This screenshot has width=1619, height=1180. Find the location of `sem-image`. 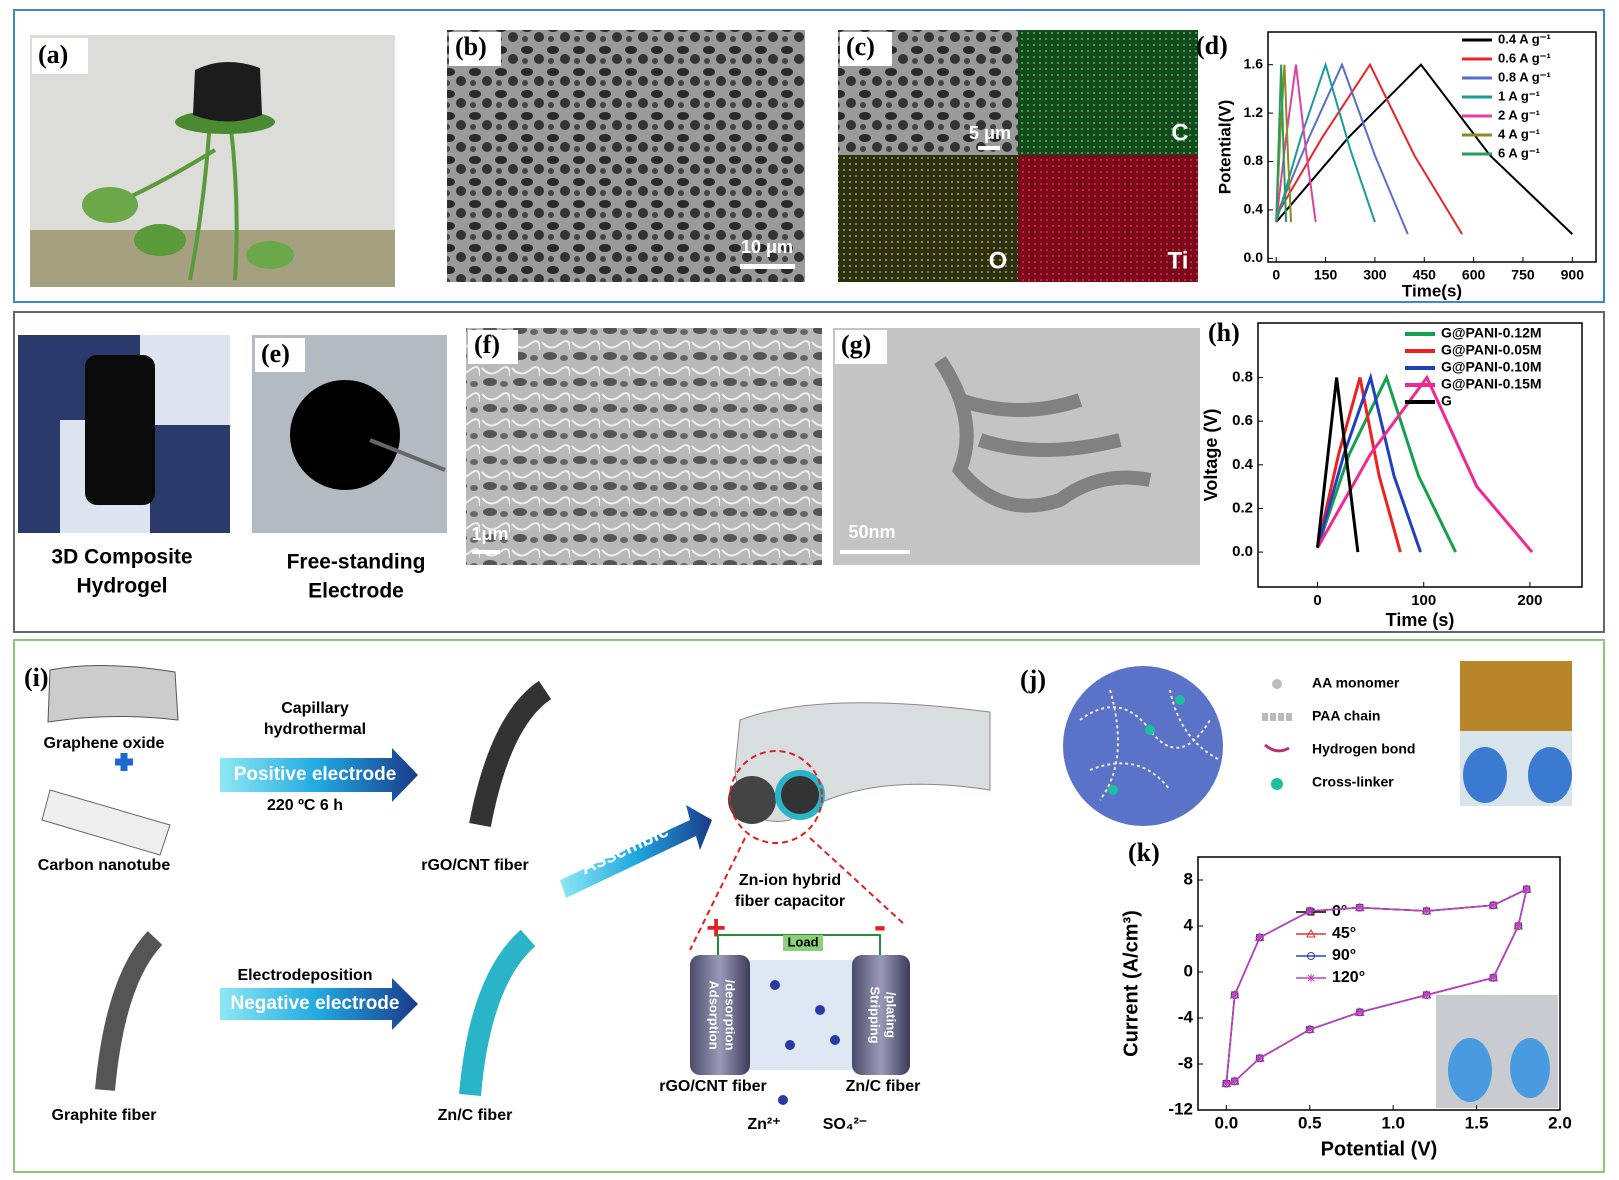

sem-image is located at coordinates (644, 446).